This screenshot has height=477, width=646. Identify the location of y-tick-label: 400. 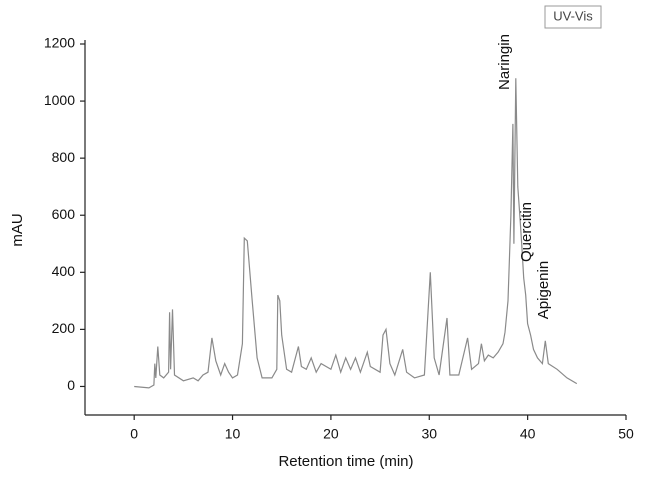
(64, 271).